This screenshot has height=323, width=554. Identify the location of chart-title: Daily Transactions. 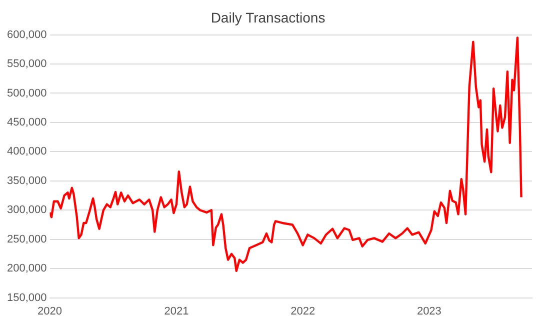
(268, 17).